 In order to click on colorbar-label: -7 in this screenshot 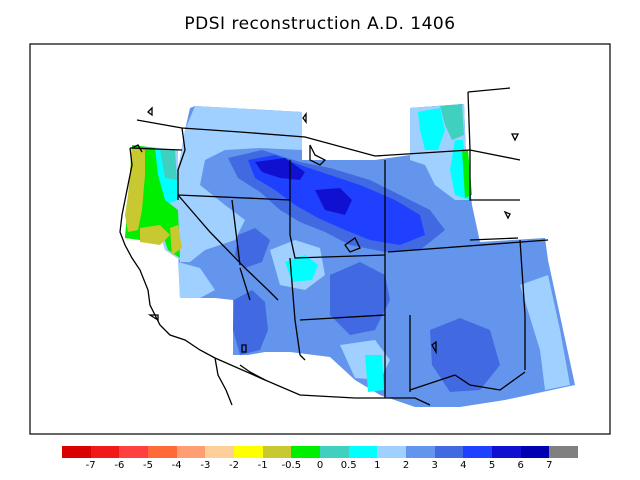, I will do `click(90, 465)`.